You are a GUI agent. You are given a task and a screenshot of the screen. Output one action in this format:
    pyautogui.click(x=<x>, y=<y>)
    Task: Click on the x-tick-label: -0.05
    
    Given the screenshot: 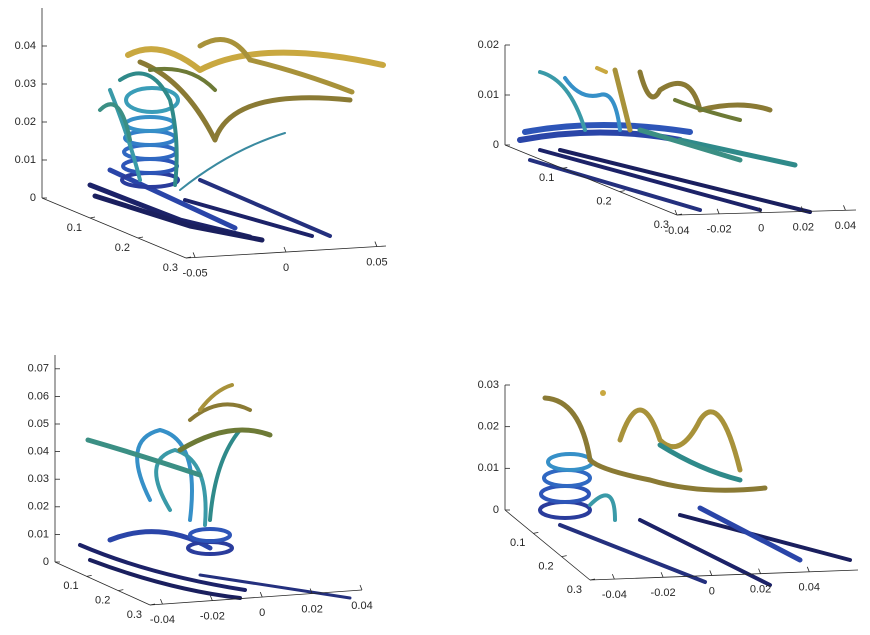 What is the action you would take?
    pyautogui.click(x=195, y=273)
    